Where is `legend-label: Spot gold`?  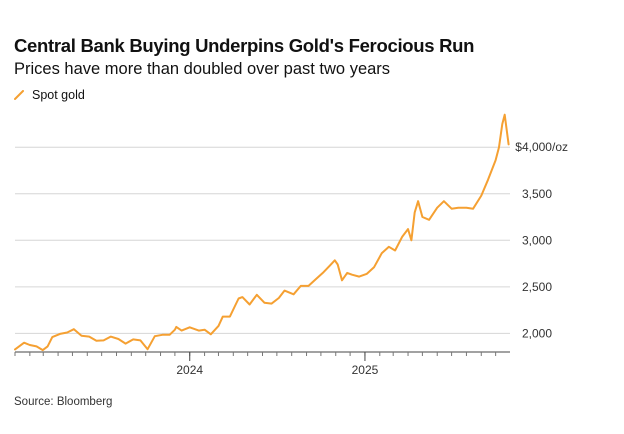
legend-label: Spot gold is located at coordinates (58, 95).